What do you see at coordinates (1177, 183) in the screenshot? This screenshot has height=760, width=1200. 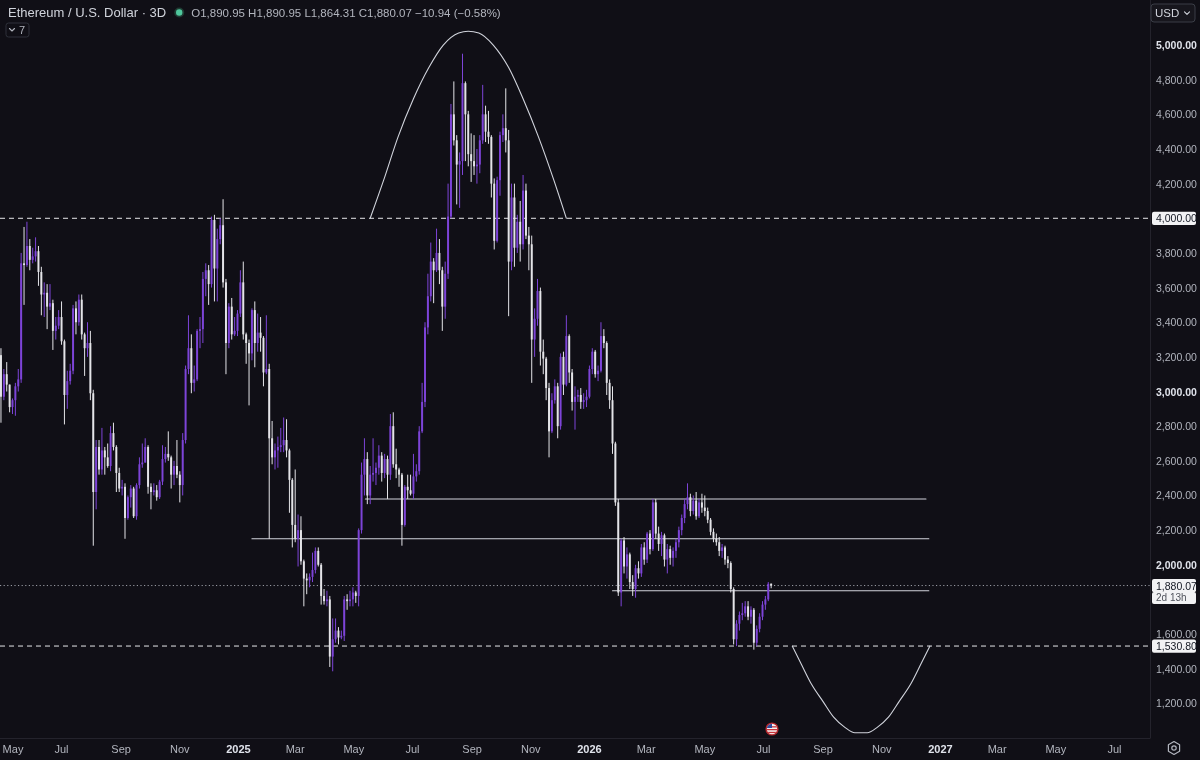 I see `y-tick-label: 4,200.00` at bounding box center [1177, 183].